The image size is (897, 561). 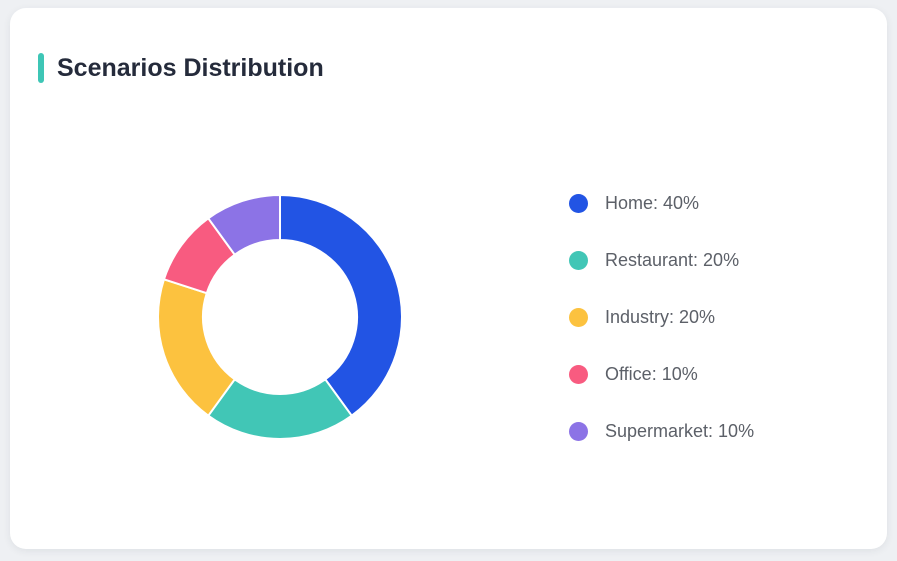 I want to click on legend-label: Office: 10%, so click(x=651, y=373).